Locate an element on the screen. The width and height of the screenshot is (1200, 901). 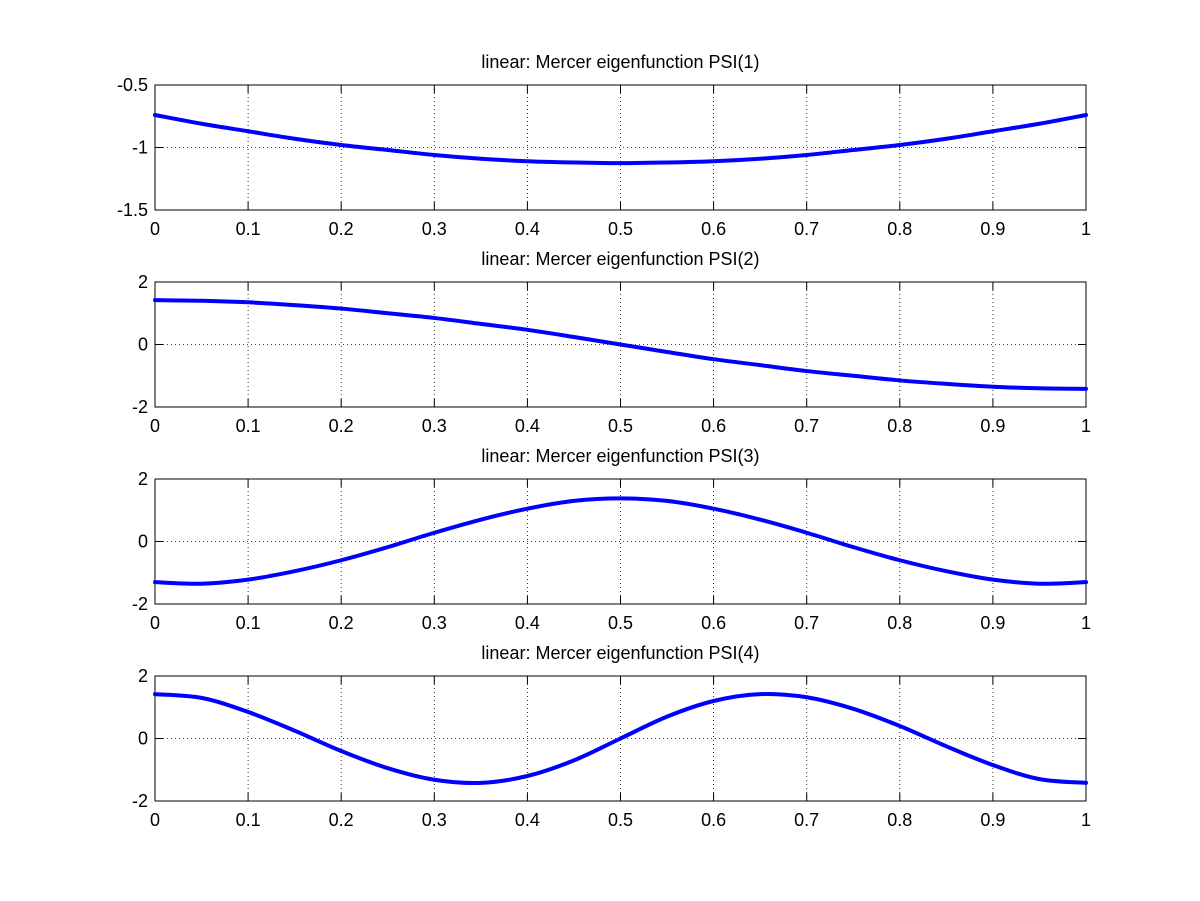
series-line-psi4 is located at coordinates (620, 738).